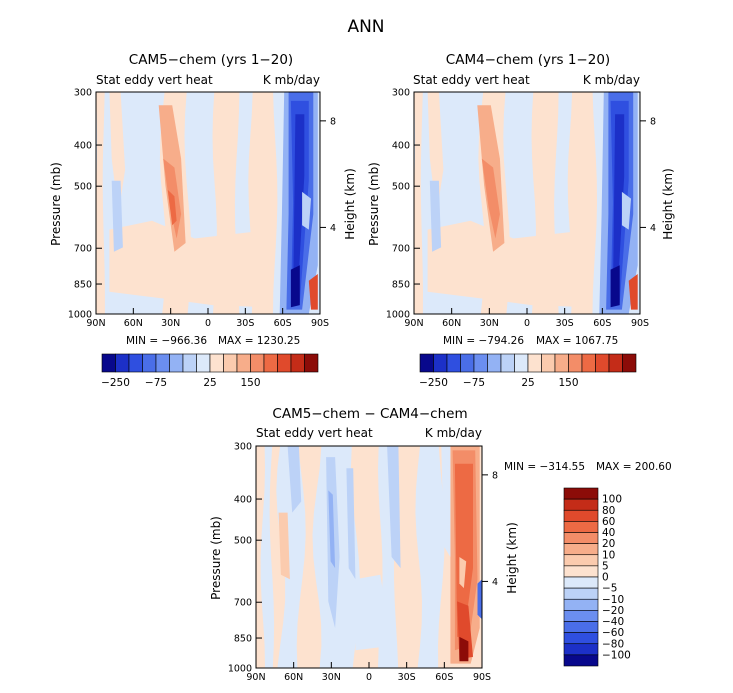 This screenshot has width=733, height=693. What do you see at coordinates (156, 383) in the screenshot?
I see `colorbar-tick-label: −75` at bounding box center [156, 383].